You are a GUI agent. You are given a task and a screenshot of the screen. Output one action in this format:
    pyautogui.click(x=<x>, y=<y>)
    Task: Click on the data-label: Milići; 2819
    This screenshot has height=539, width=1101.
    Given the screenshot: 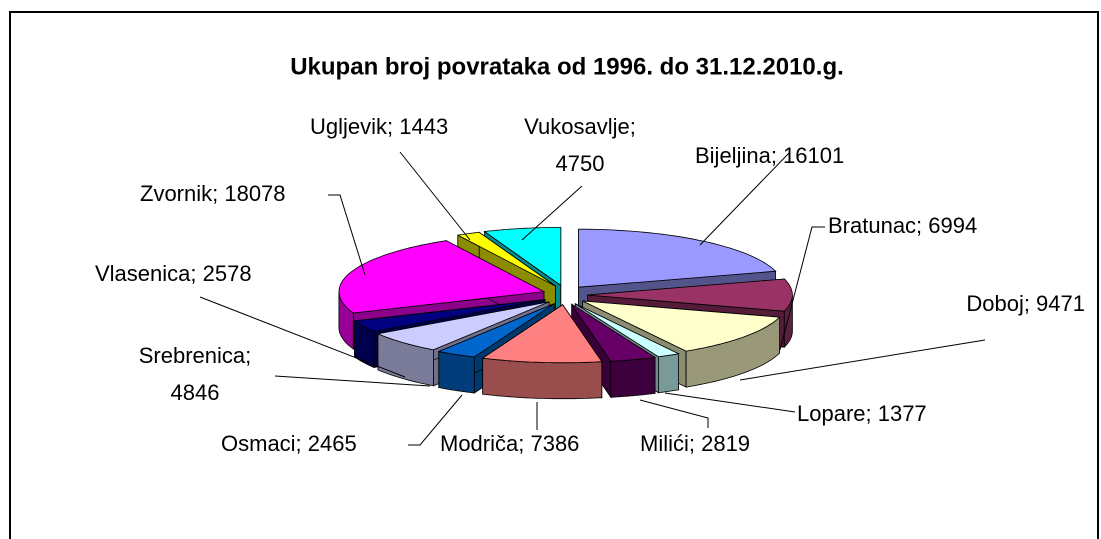 What is the action you would take?
    pyautogui.click(x=695, y=443)
    